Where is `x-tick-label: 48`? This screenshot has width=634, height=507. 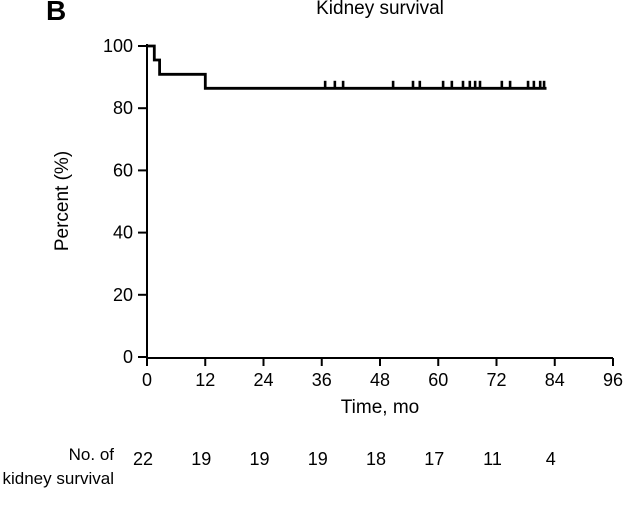 x-tick-label: 48 is located at coordinates (380, 380).